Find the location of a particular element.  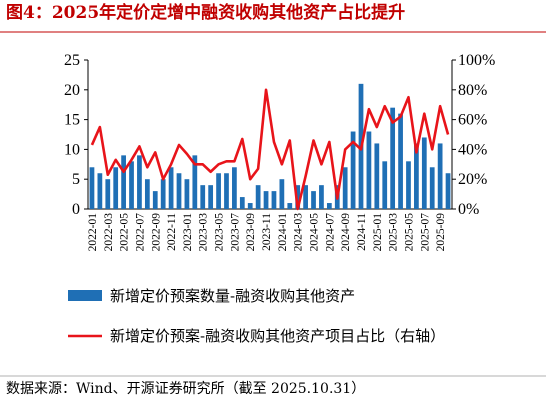

x-tick-label: 2023-11 is located at coordinates (267, 232).